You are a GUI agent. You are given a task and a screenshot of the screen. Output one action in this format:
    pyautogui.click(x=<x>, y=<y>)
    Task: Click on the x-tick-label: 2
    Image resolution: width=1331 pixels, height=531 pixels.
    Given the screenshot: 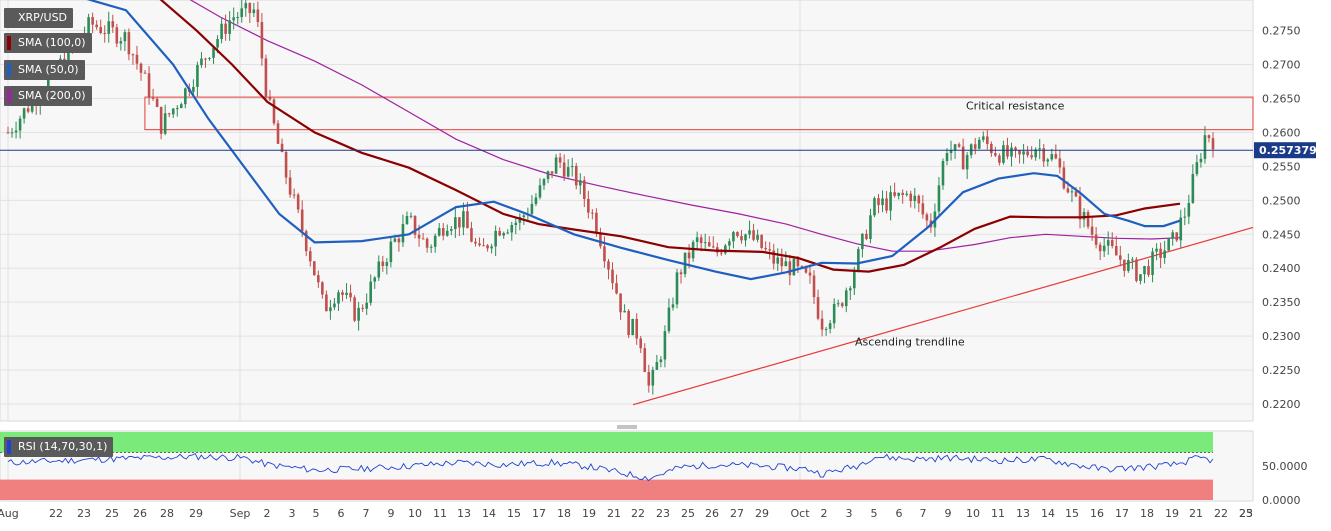 What is the action you would take?
    pyautogui.click(x=824, y=513)
    